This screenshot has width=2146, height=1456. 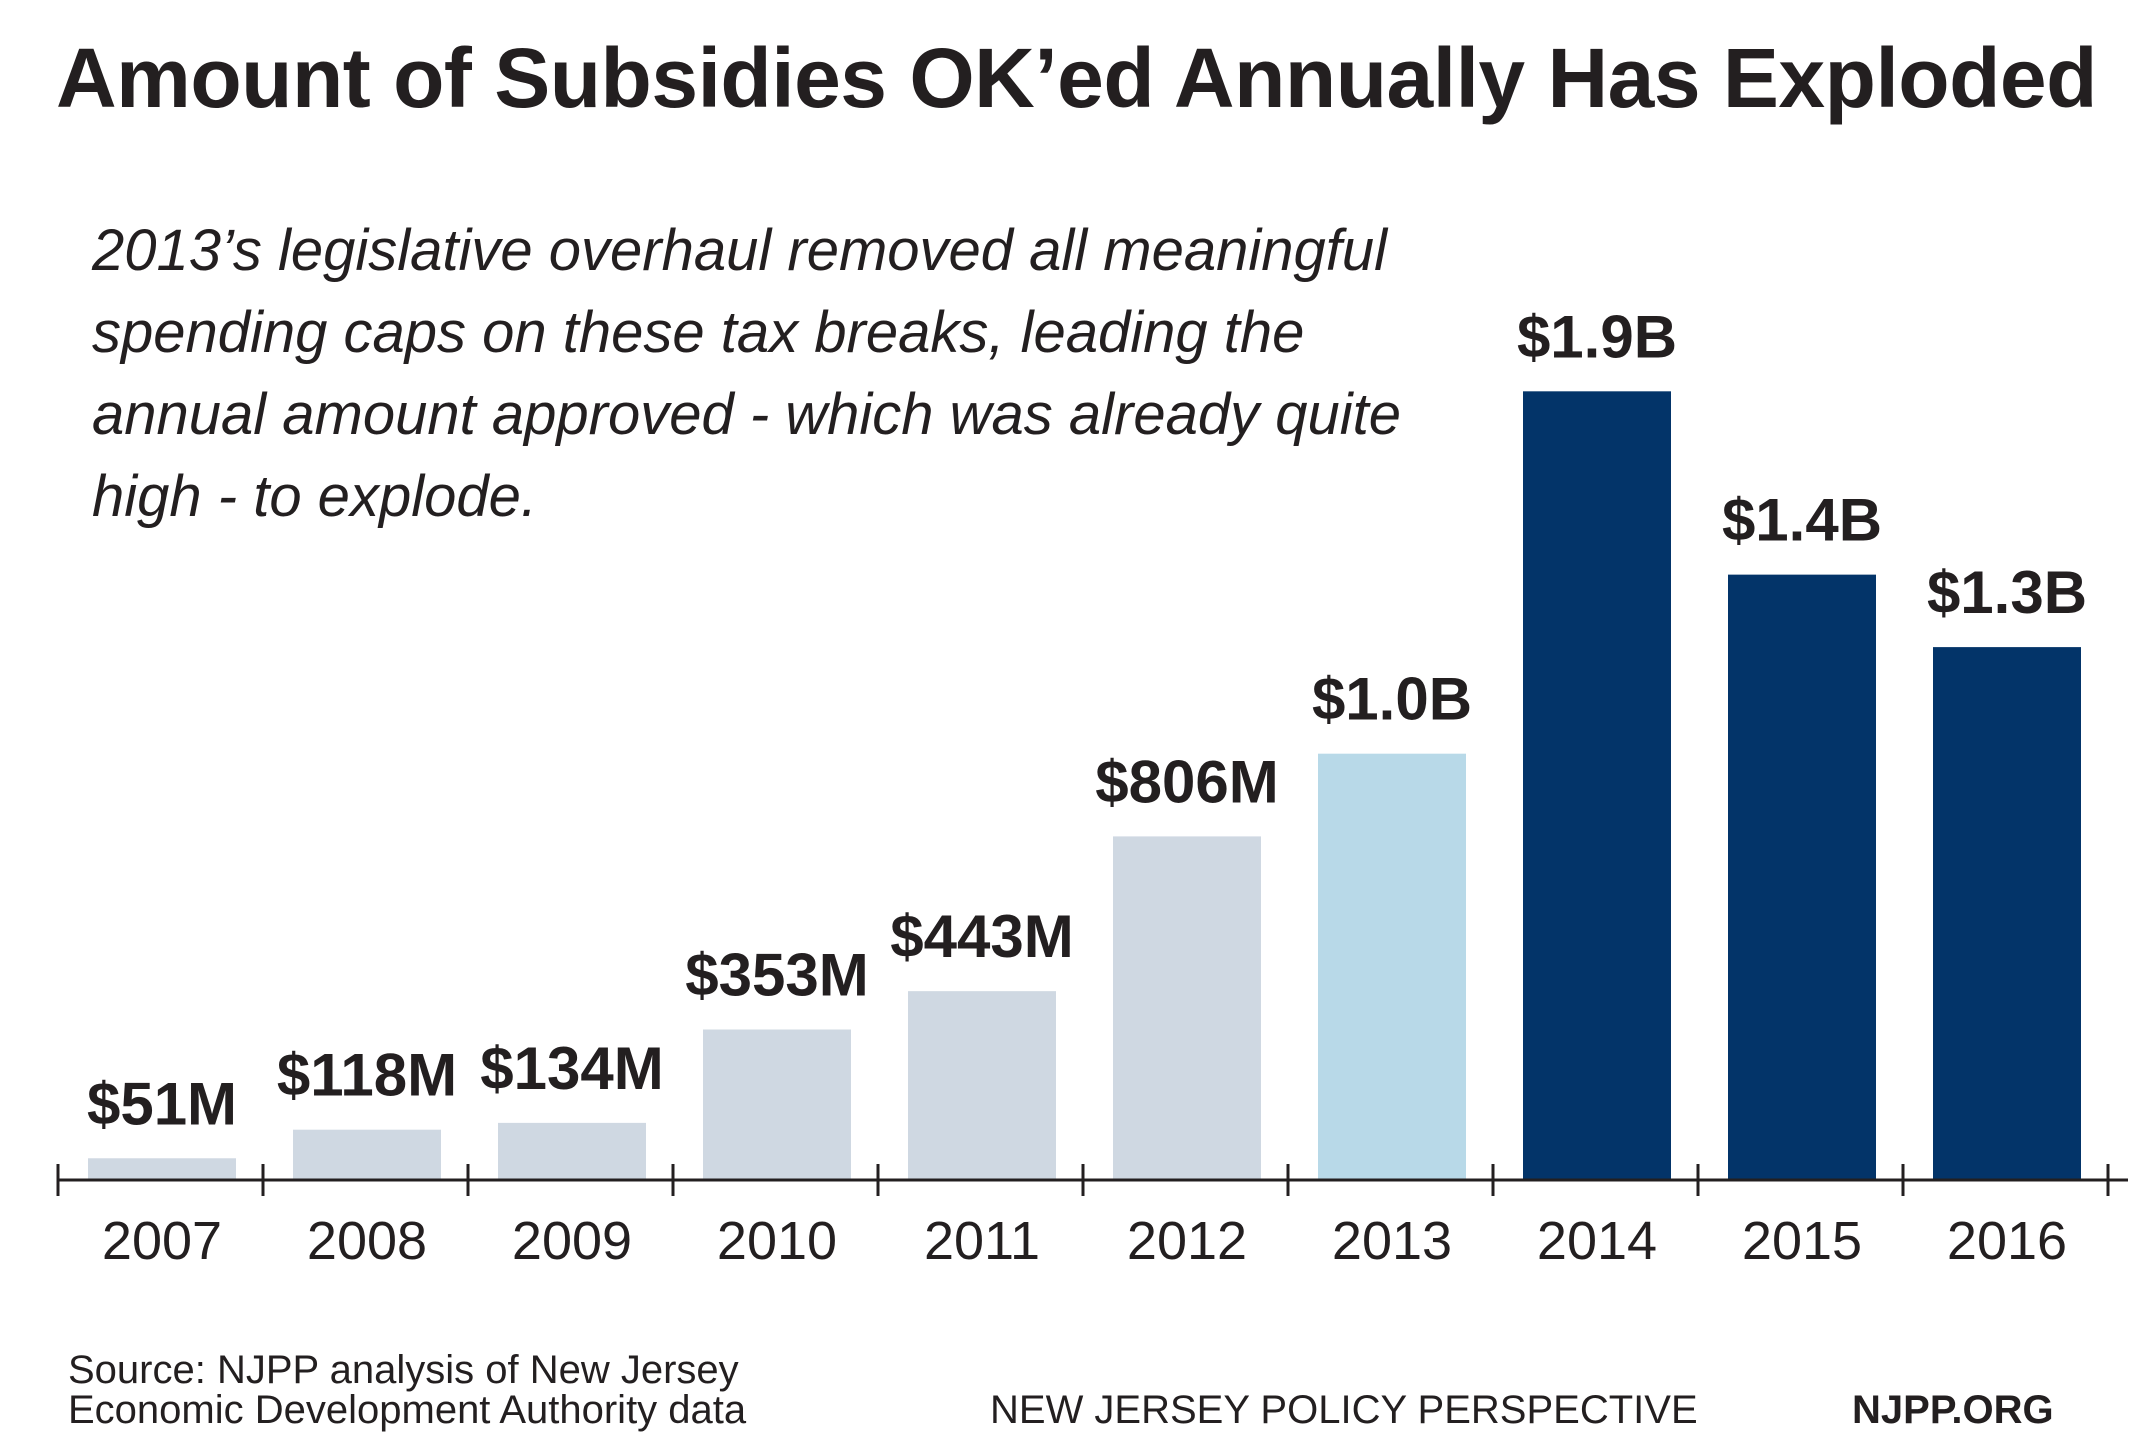 I want to click on tick-label-2007: 2007, so click(x=162, y=1241).